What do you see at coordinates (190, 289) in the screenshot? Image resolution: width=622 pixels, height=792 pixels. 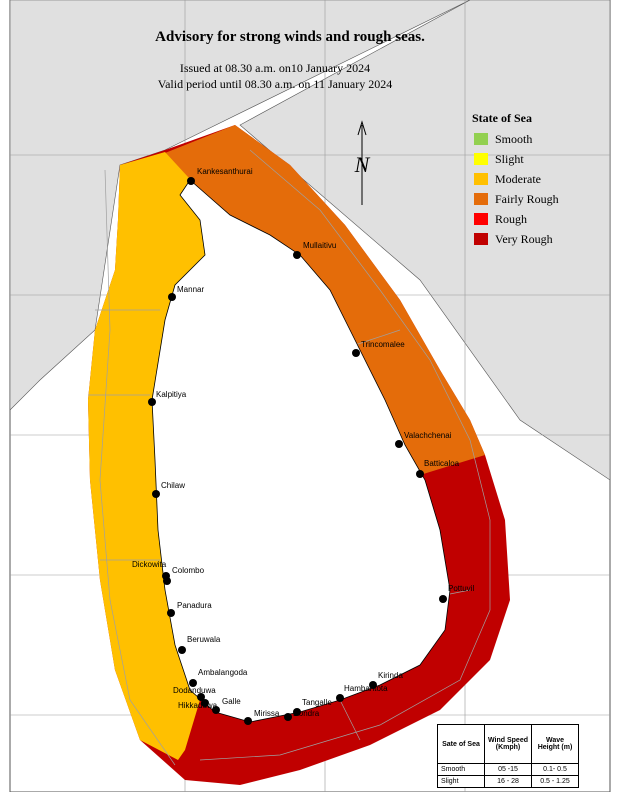 I see `city-label: Mannar` at bounding box center [190, 289].